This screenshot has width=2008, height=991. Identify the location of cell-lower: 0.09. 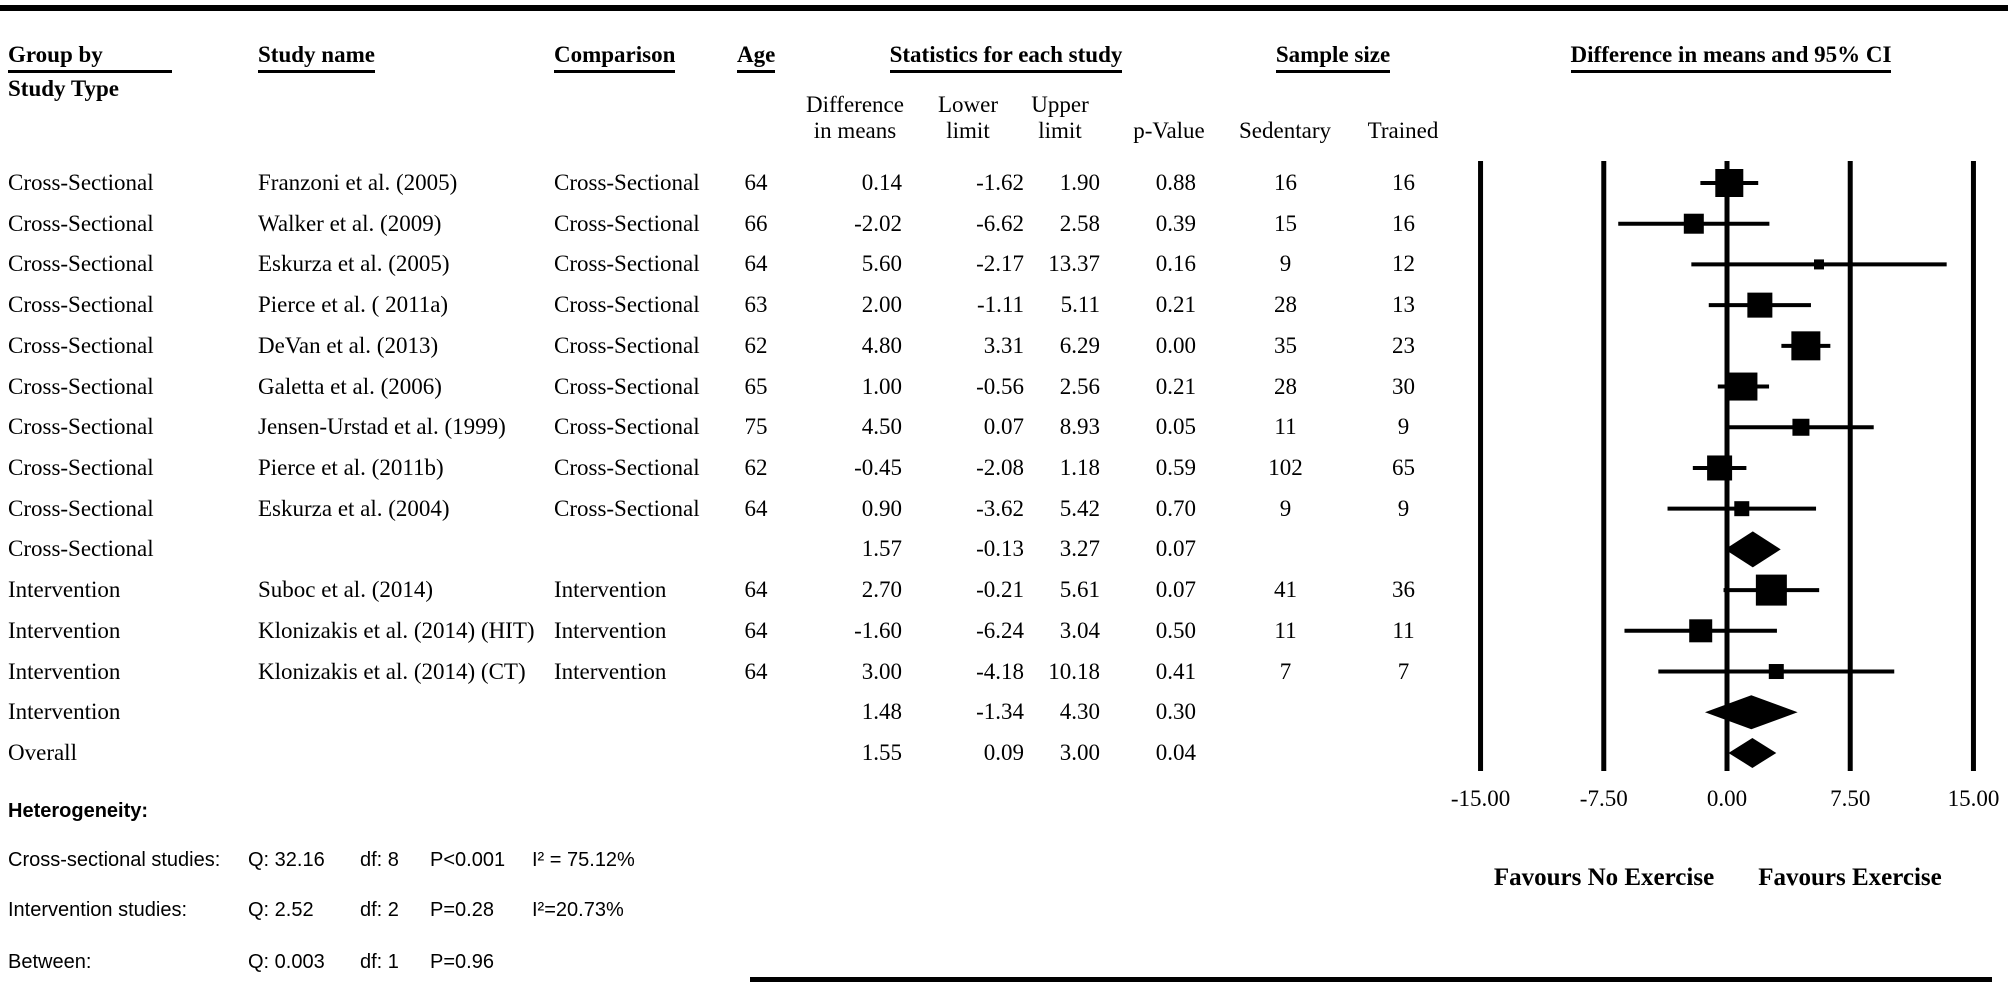
(1003, 752).